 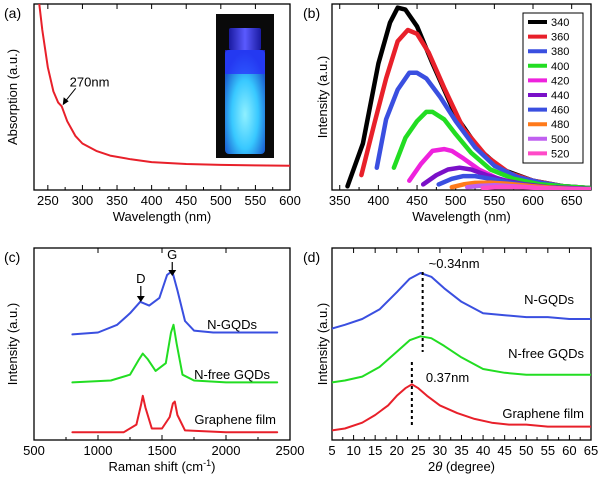 I want to click on annotation-arrowhead, so click(x=65, y=101).